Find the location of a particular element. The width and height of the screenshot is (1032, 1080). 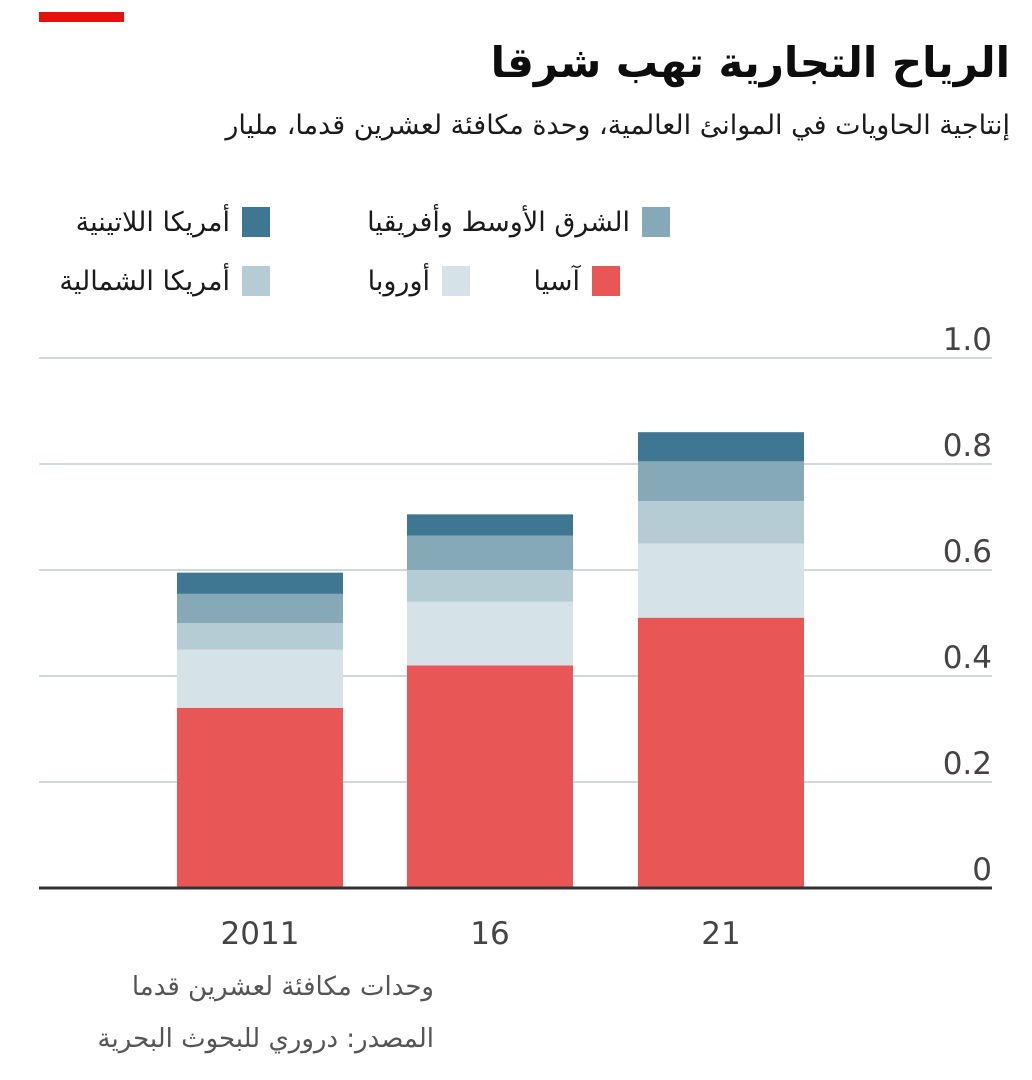

y-tick-label: 0.6 is located at coordinates (967, 552).